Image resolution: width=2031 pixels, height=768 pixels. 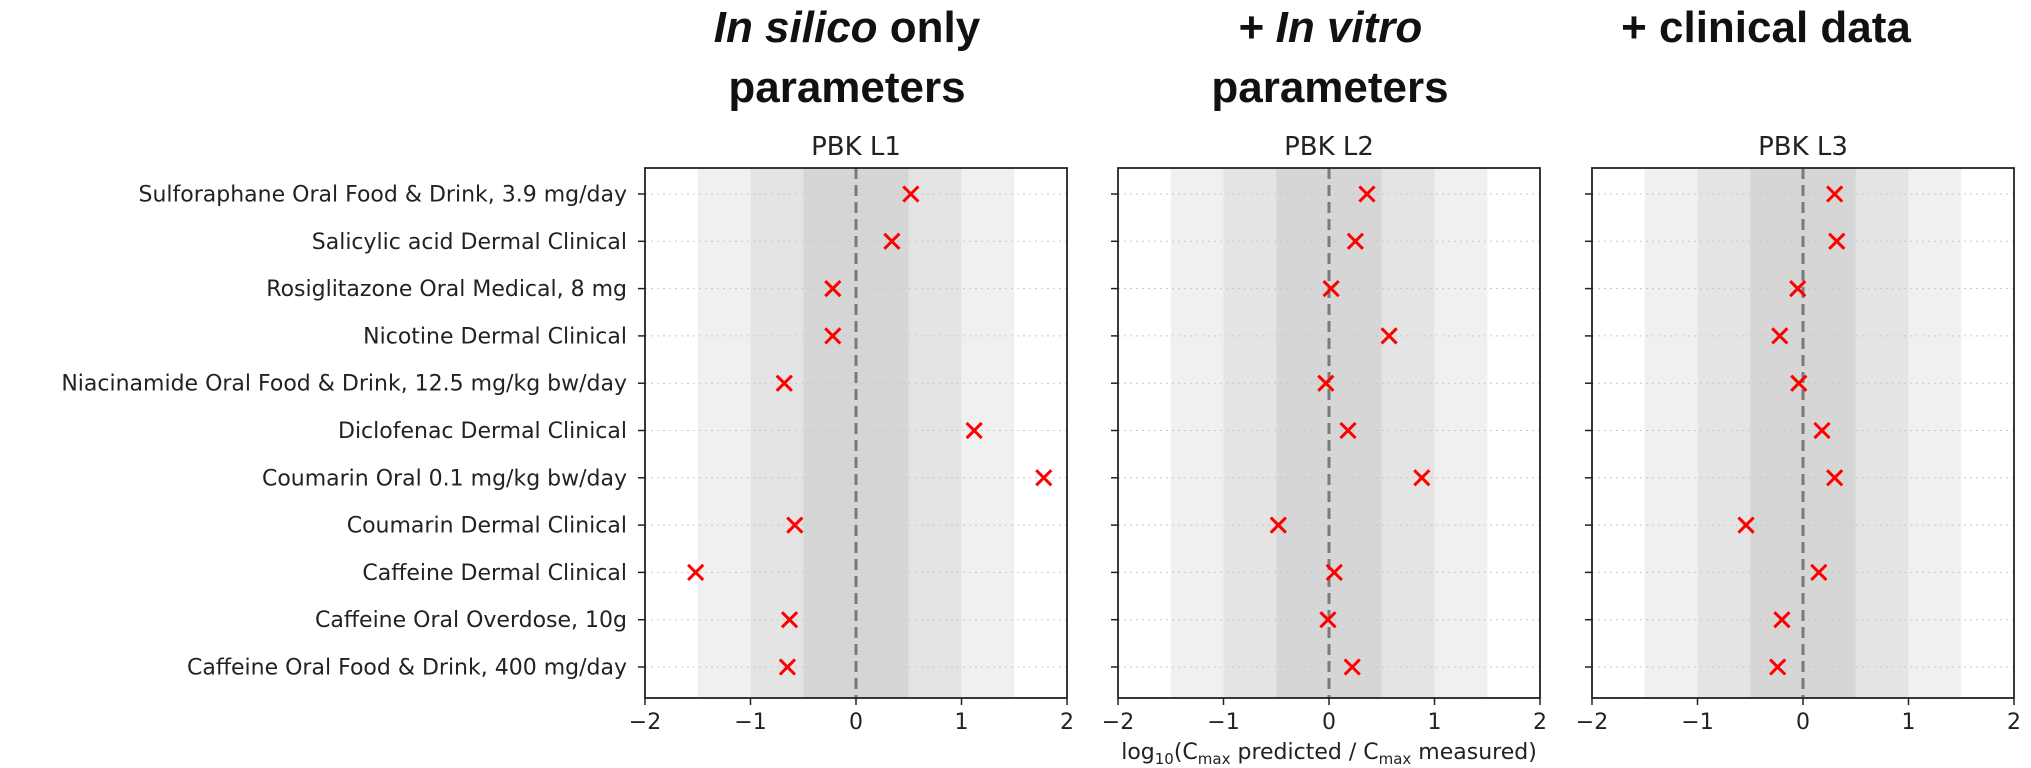 What do you see at coordinates (495, 336) in the screenshot?
I see `y-tick-label: Nicotine Dermal Clinical` at bounding box center [495, 336].